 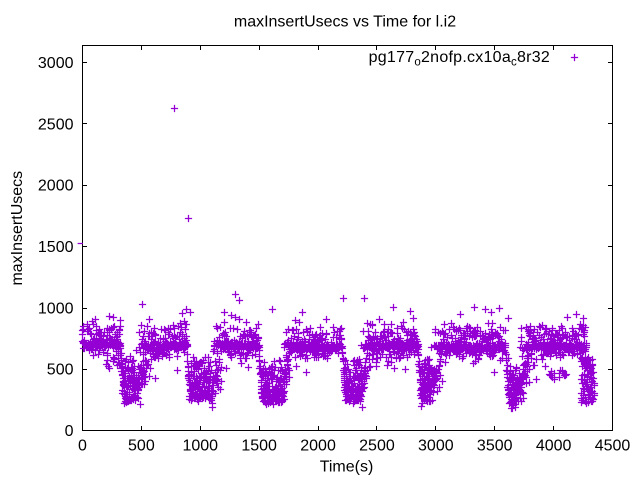 I want to click on svg-text: Time(s), so click(x=347, y=467).